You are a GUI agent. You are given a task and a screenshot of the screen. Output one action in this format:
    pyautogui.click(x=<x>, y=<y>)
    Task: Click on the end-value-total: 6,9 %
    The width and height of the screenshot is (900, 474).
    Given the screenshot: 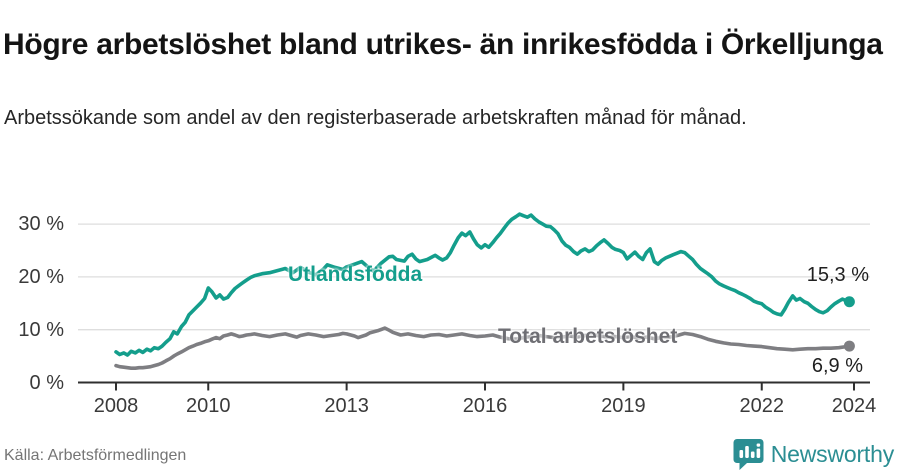 What is the action you would take?
    pyautogui.click(x=837, y=366)
    